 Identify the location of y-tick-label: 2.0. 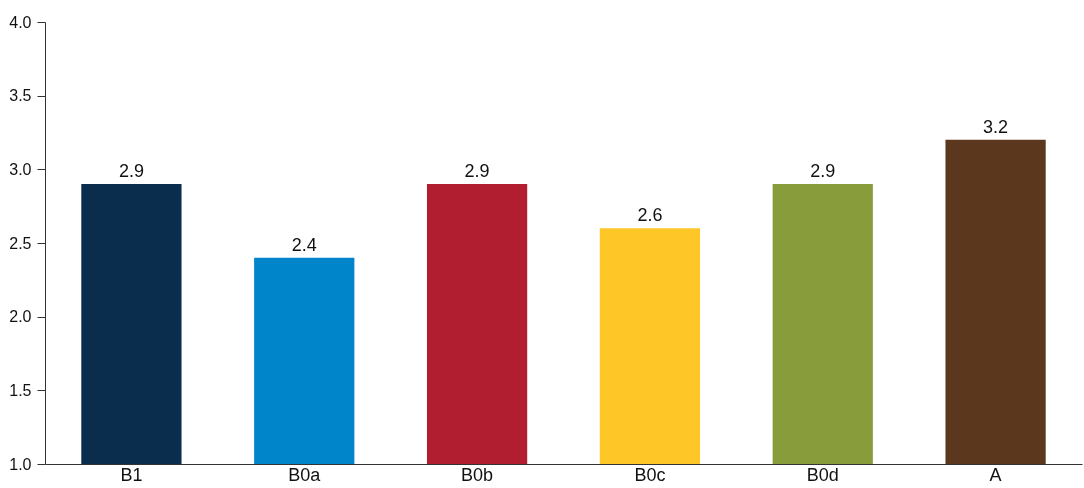
(20, 317).